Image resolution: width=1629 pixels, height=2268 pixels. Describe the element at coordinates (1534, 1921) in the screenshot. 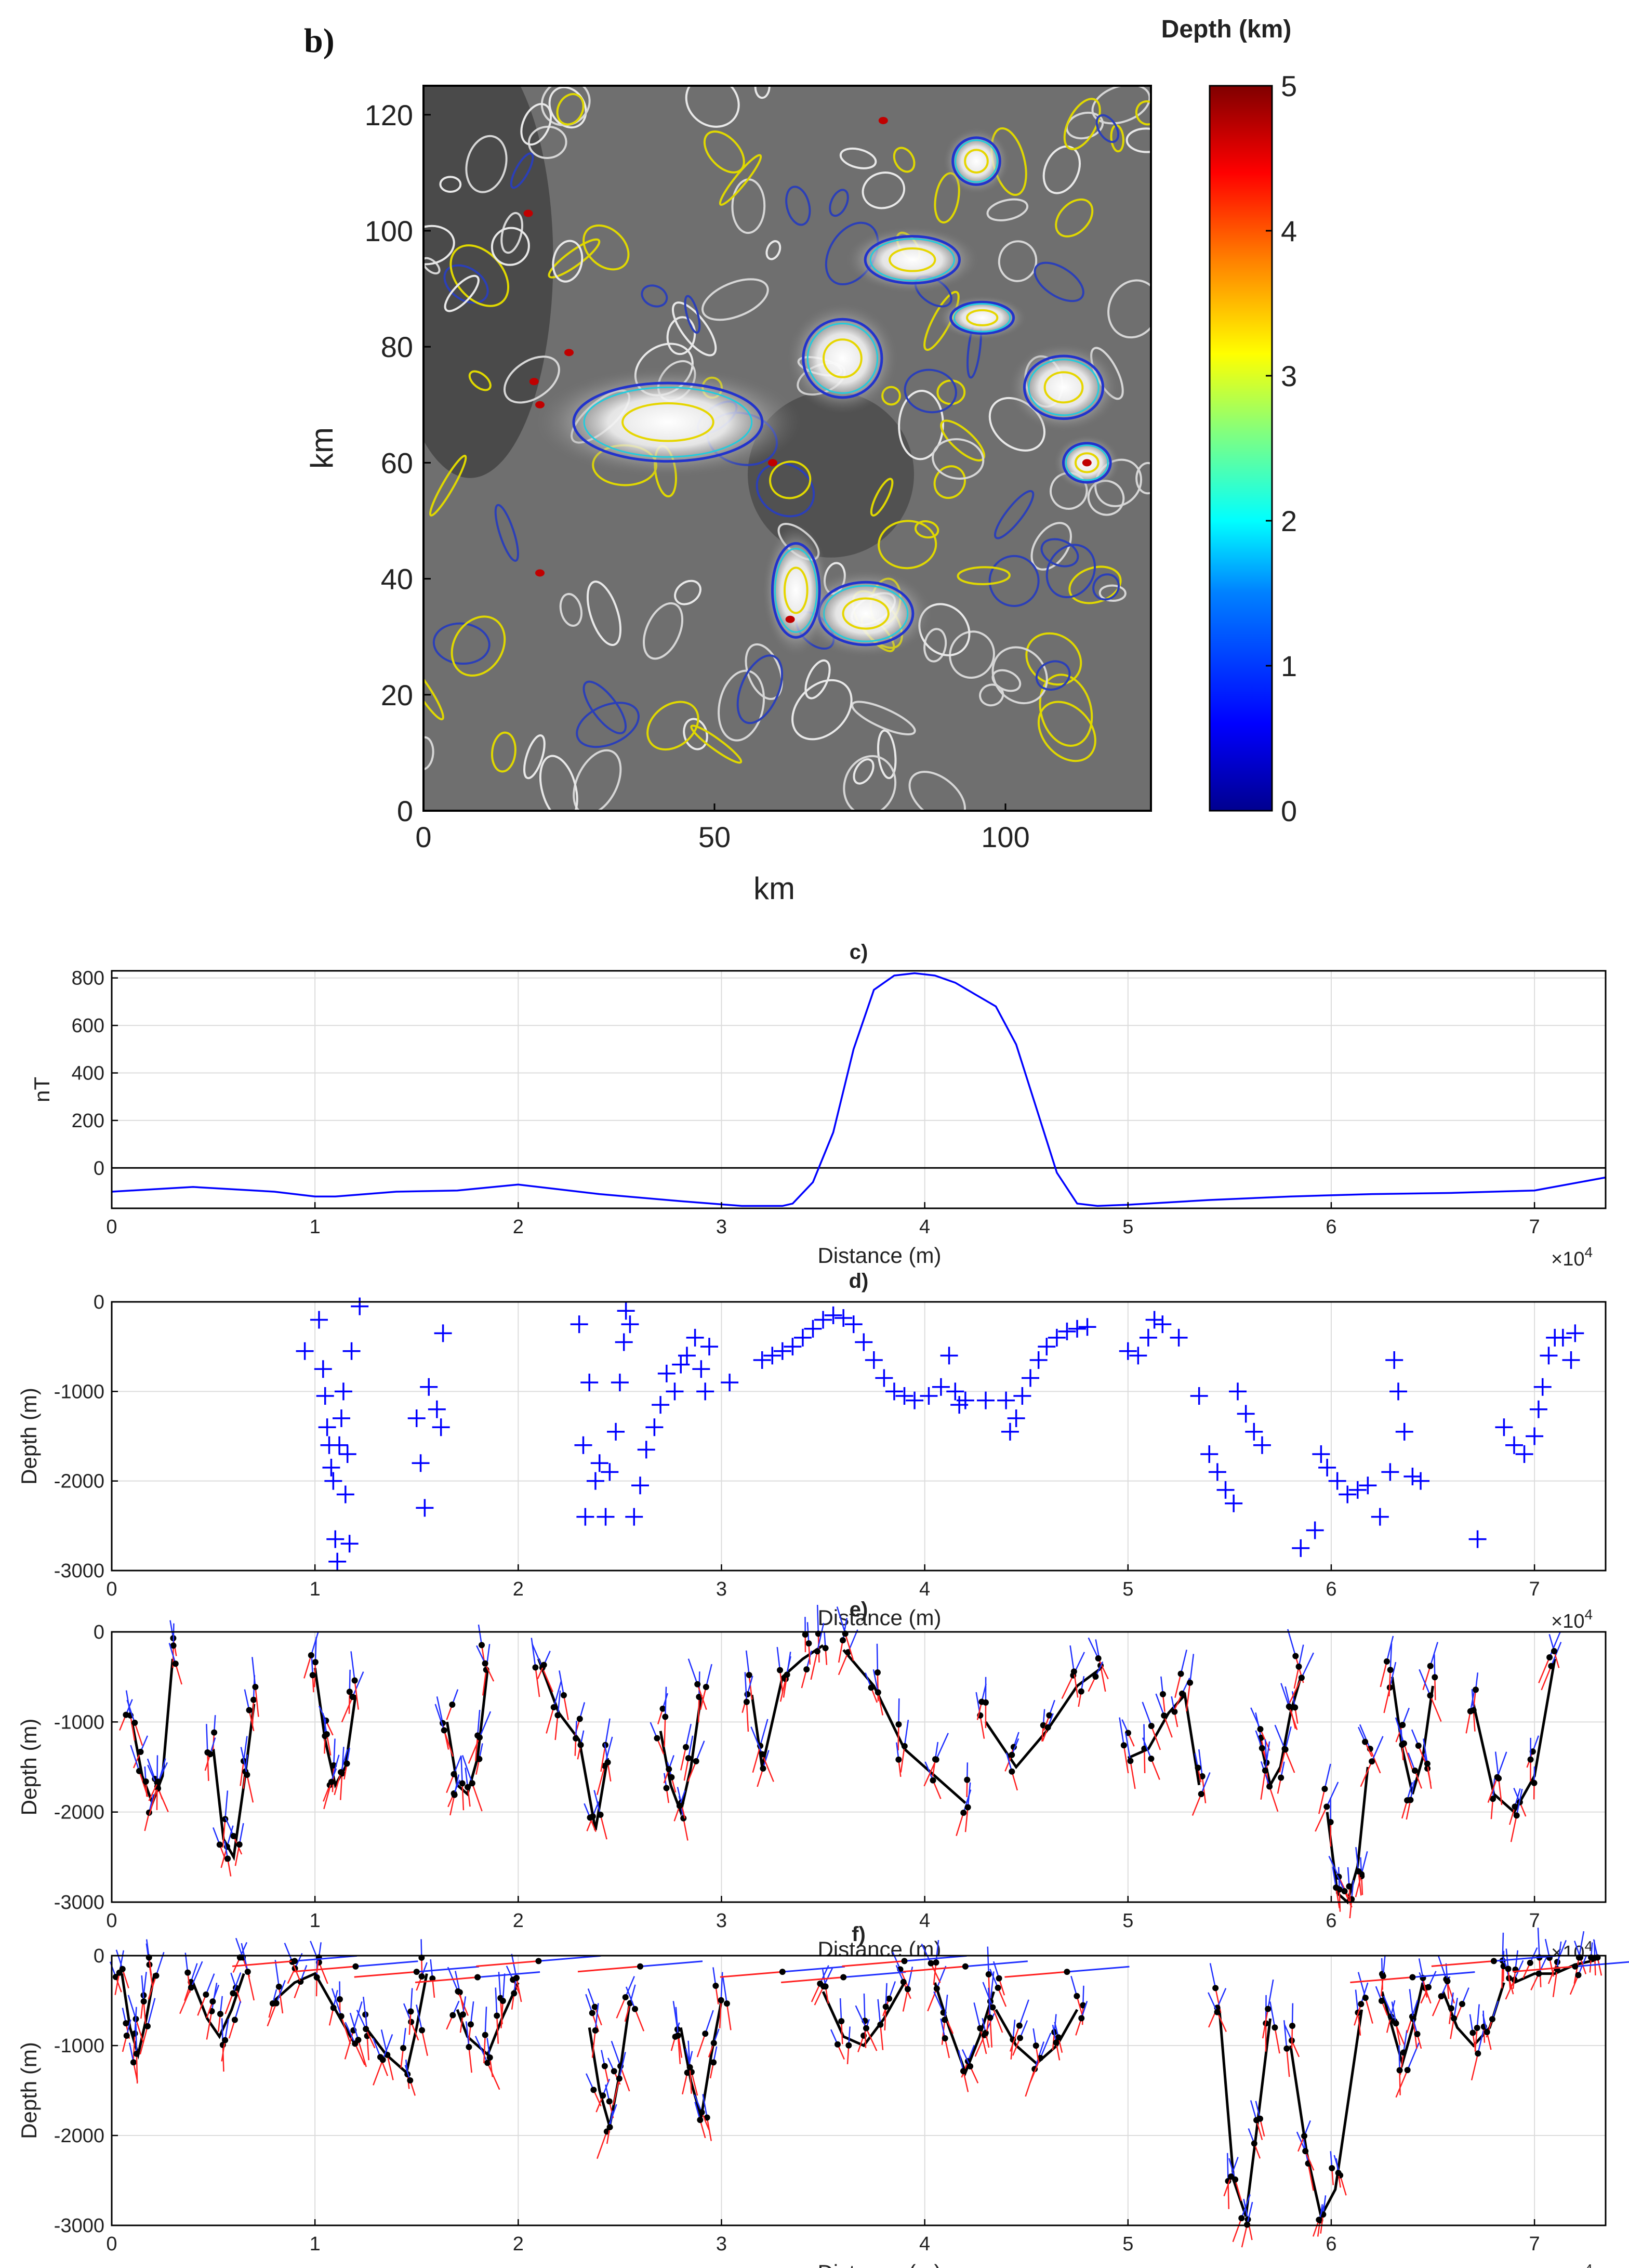

I see `x-tick-label: 7` at that location.